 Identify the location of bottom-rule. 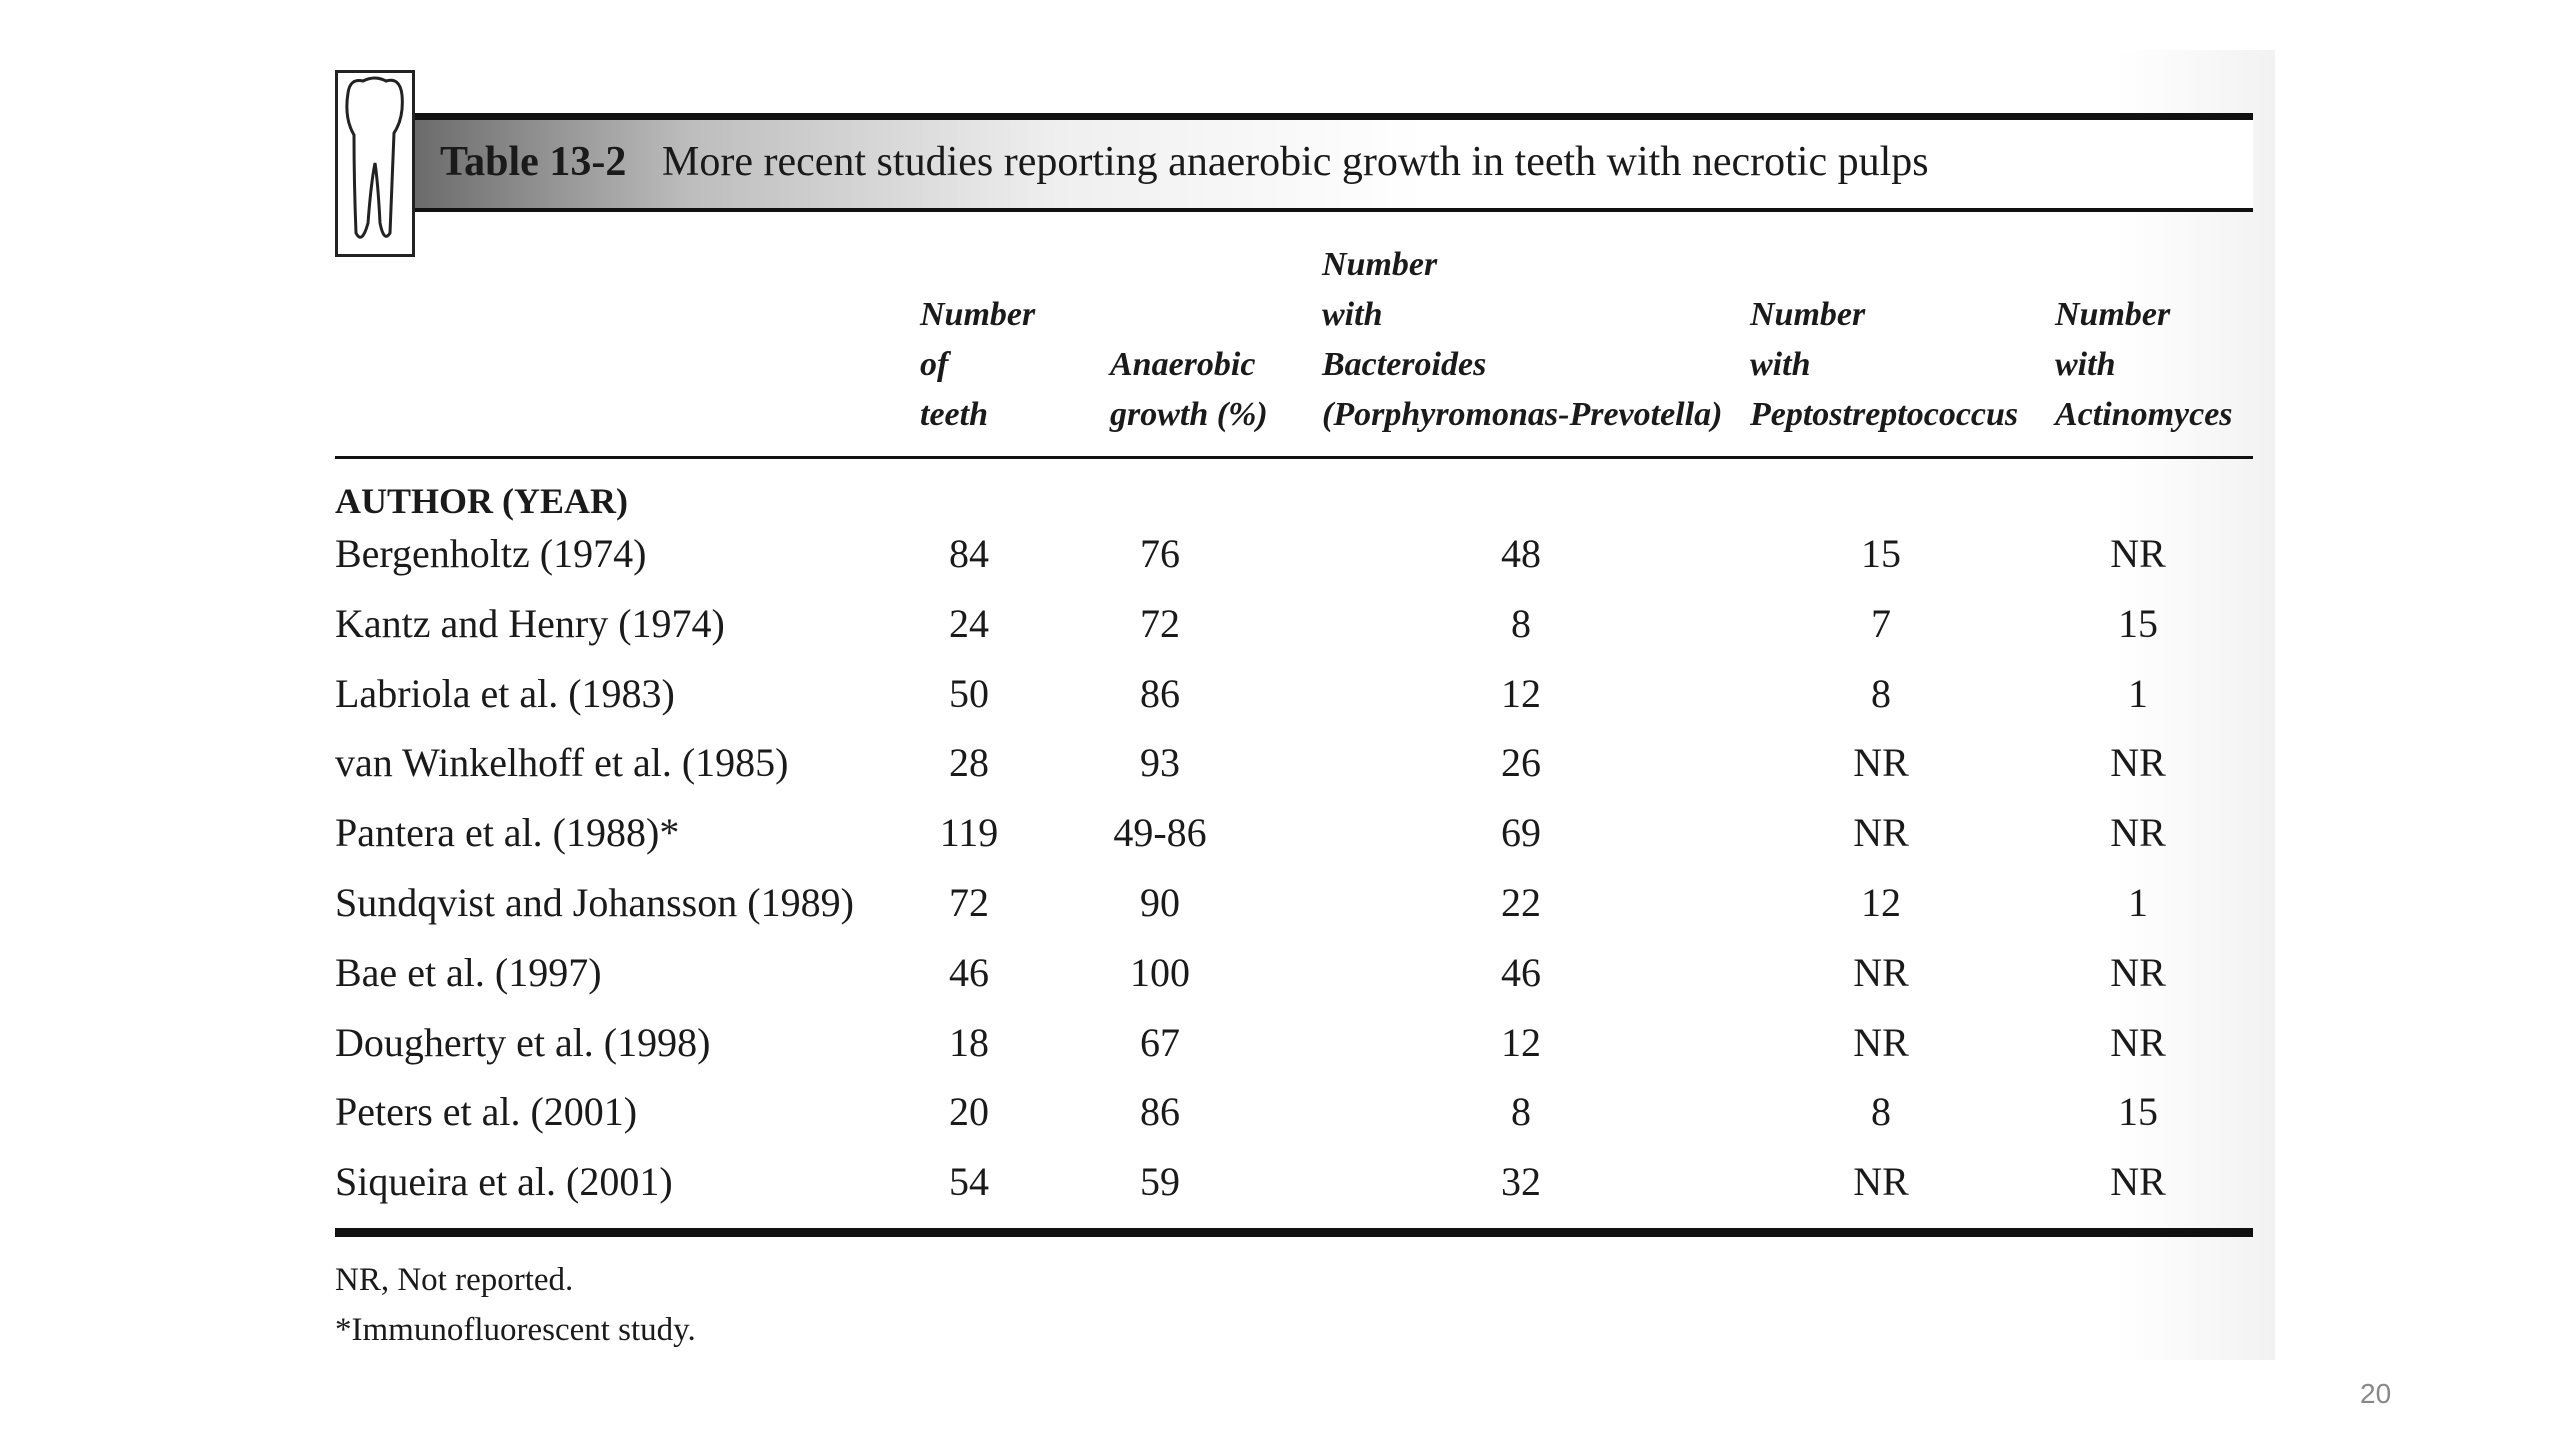
(1294, 1232).